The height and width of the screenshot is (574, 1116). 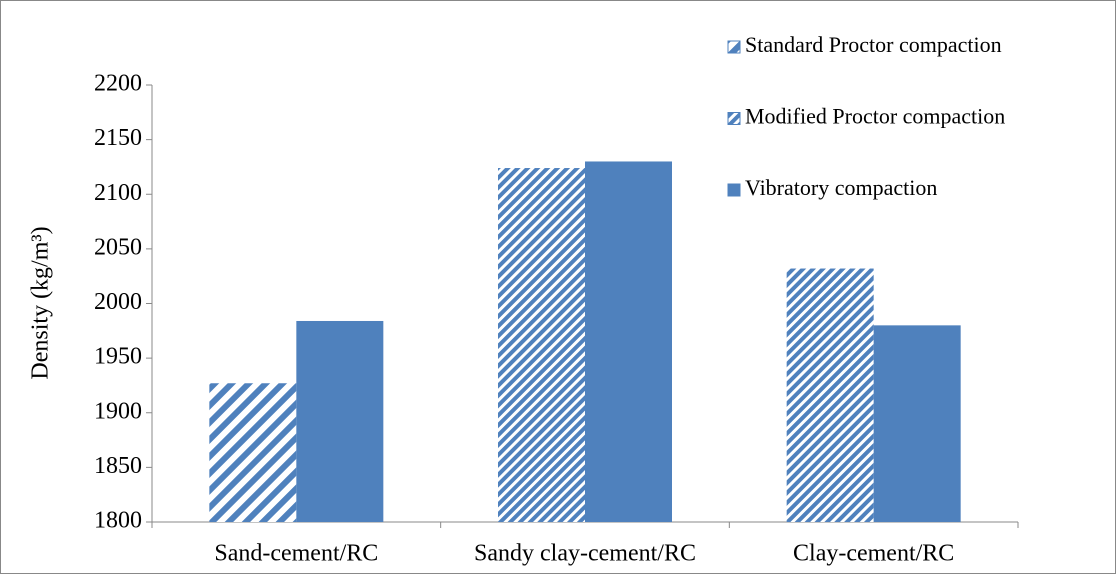 What do you see at coordinates (873, 44) in the screenshot?
I see `legend-label: Standard Proctor compaction` at bounding box center [873, 44].